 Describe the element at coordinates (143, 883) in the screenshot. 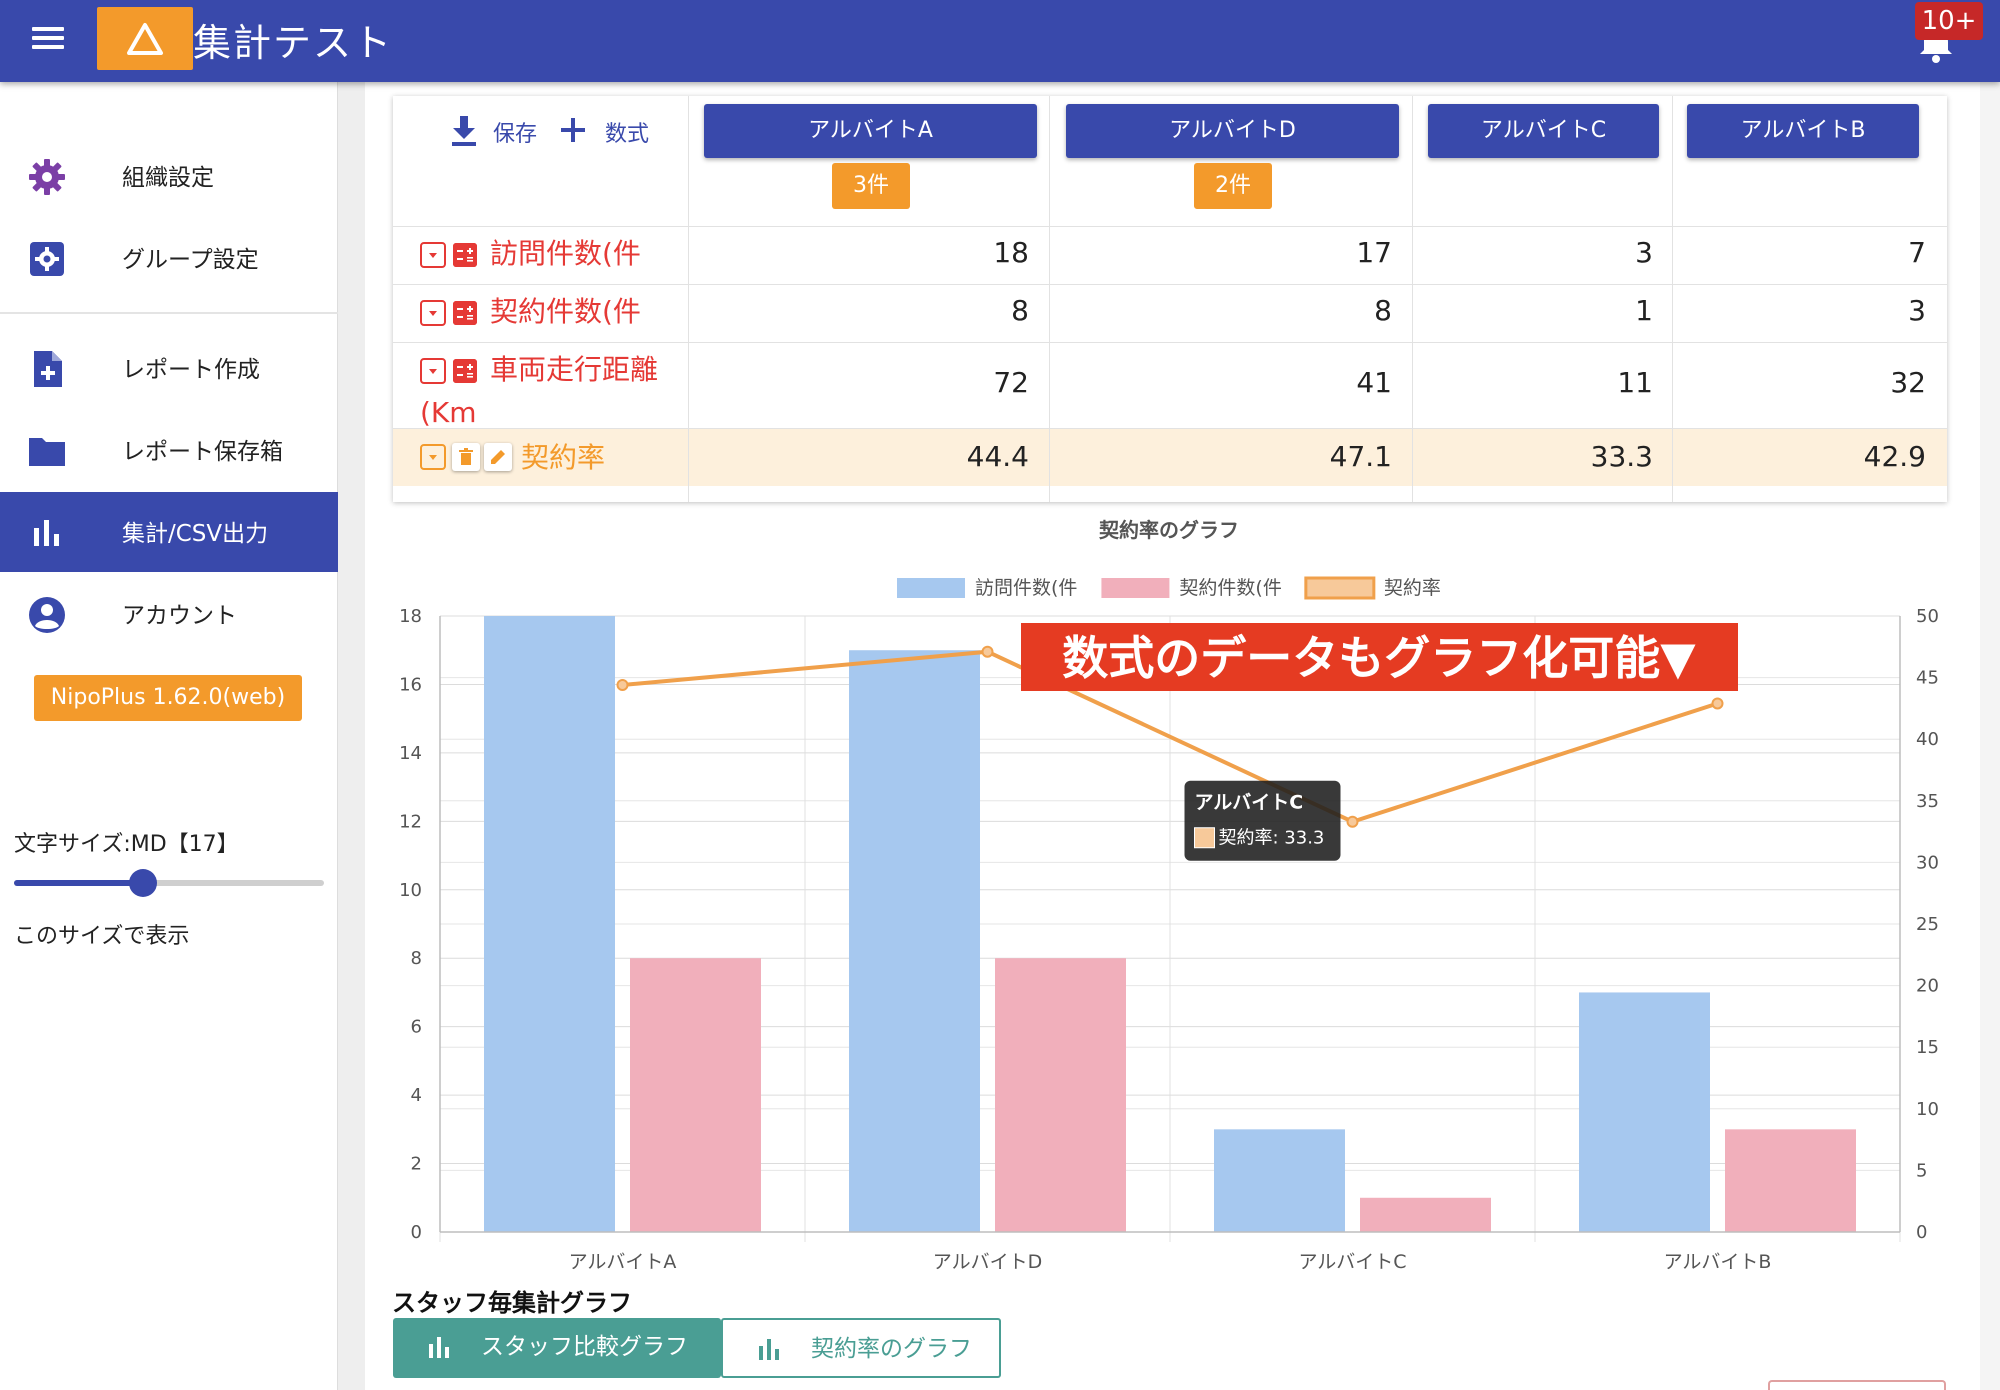

I see `font-size-slider-thumb` at that location.